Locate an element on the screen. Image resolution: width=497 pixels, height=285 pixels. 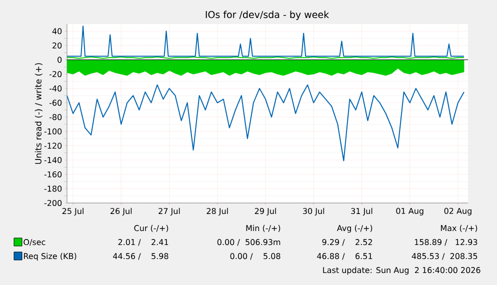
x-tick-label: 30 Jul is located at coordinates (313, 212).